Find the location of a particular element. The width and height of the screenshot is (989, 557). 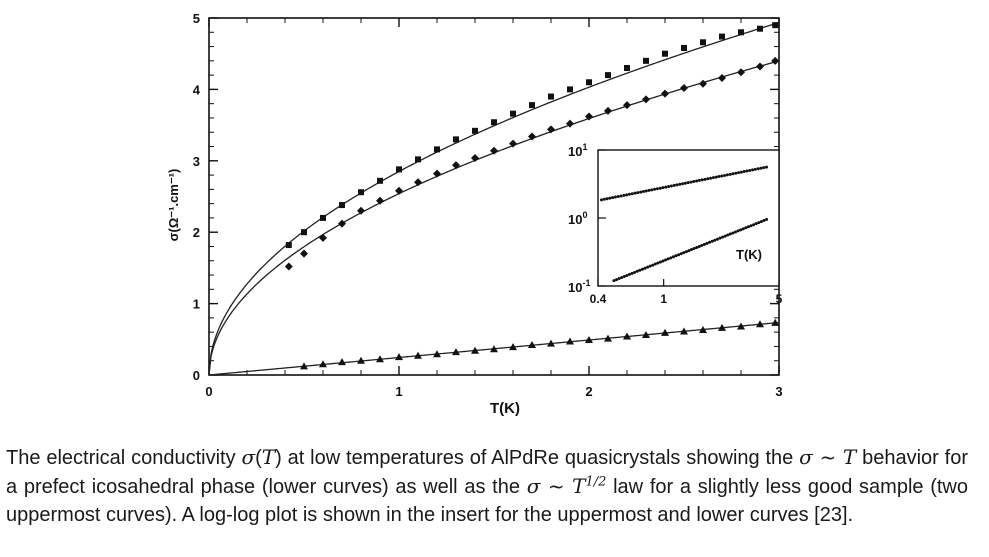

y-tick-label: 1 is located at coordinates (196, 304).